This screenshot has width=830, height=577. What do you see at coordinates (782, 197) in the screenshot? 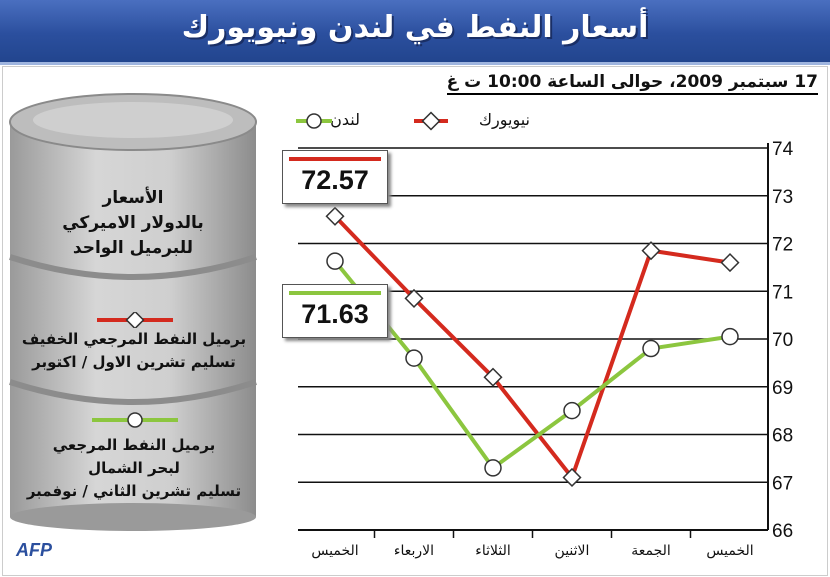
I see `y-tick-label: 73` at bounding box center [782, 197].